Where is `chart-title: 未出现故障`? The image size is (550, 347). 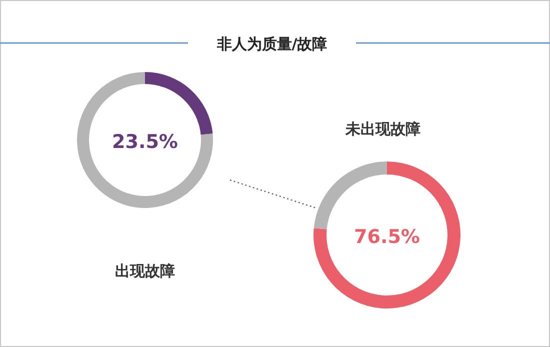 chart-title: 未出现故障 is located at coordinates (382, 129).